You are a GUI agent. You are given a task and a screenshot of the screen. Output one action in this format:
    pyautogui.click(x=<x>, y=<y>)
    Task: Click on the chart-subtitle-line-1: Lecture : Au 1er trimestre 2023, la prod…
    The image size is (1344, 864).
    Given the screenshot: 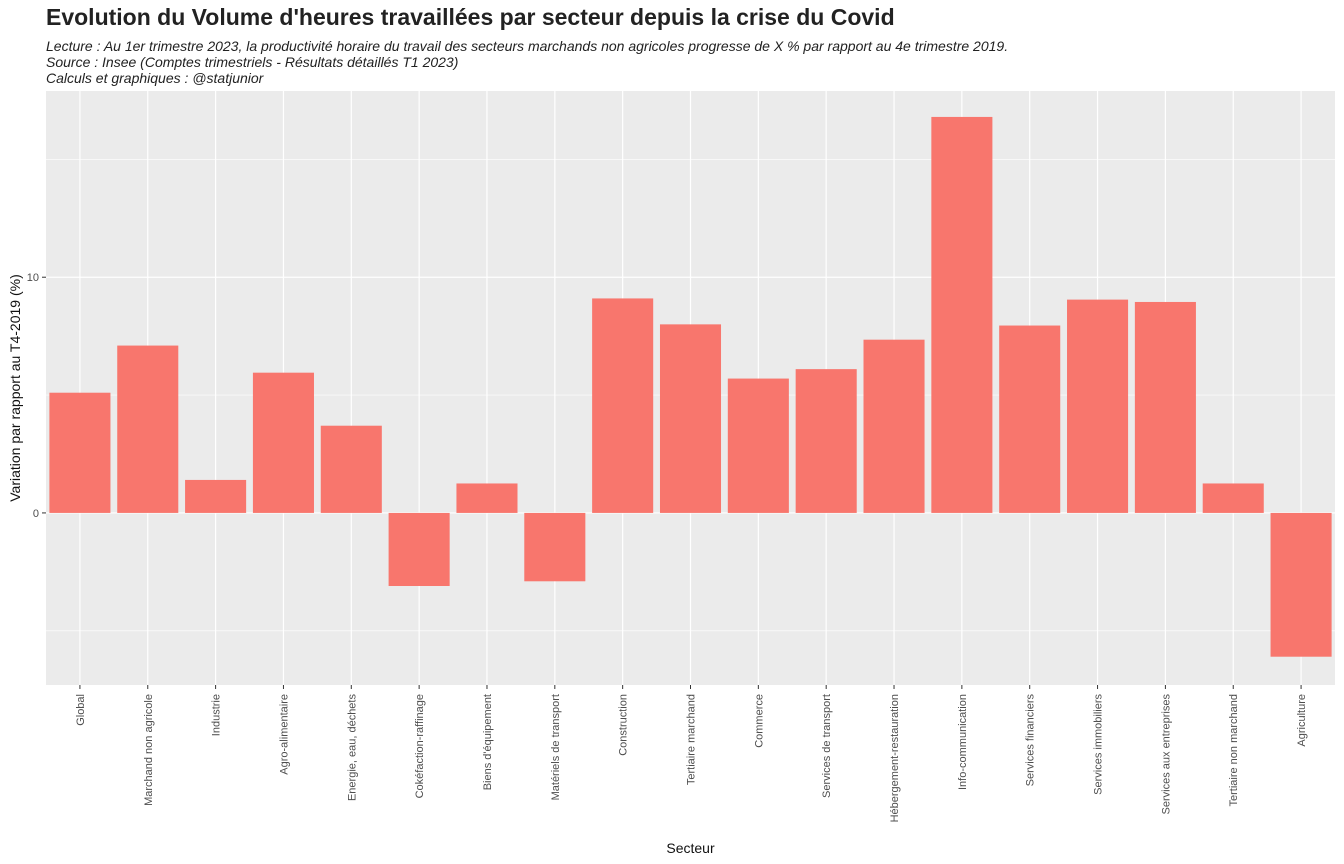 What is the action you would take?
    pyautogui.click(x=527, y=46)
    